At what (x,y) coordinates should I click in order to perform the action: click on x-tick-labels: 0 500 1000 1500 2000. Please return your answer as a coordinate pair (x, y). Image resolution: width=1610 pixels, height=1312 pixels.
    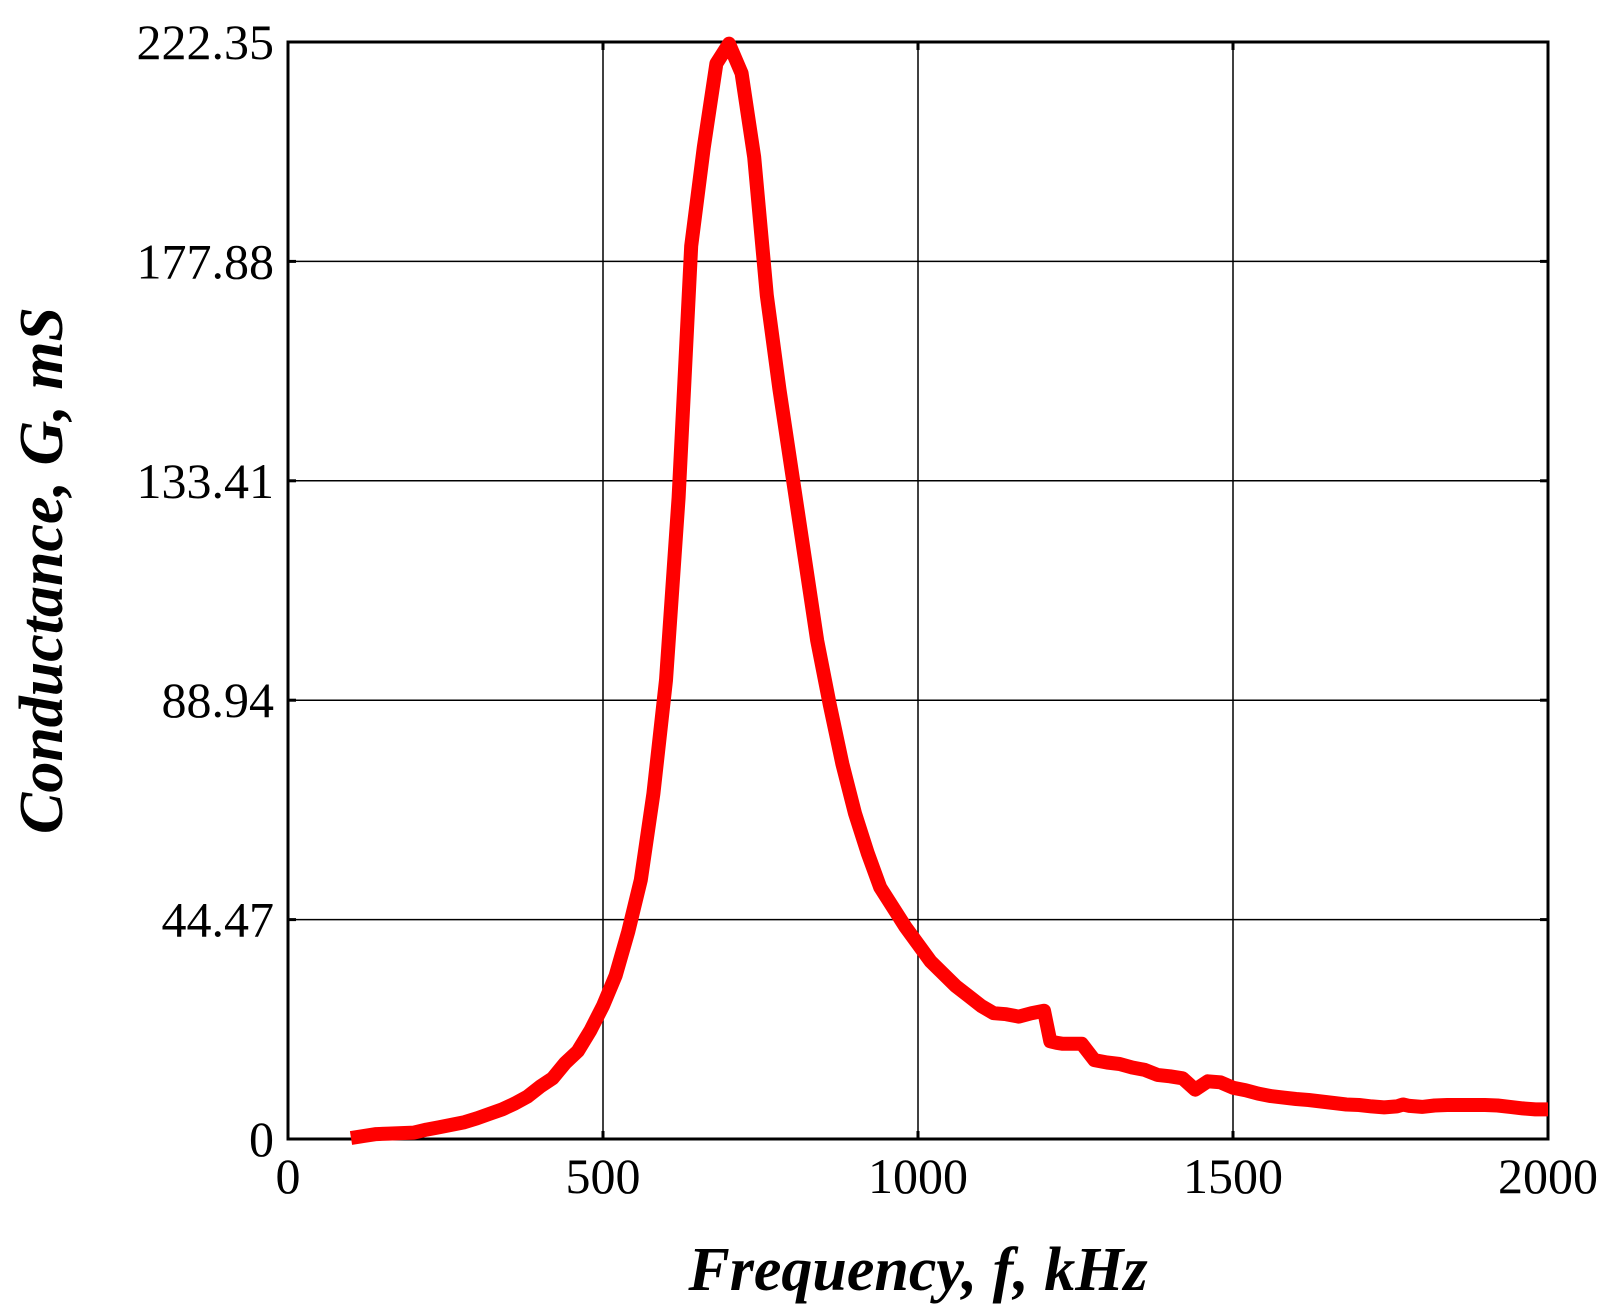
    Looking at the image, I should click on (937, 1176).